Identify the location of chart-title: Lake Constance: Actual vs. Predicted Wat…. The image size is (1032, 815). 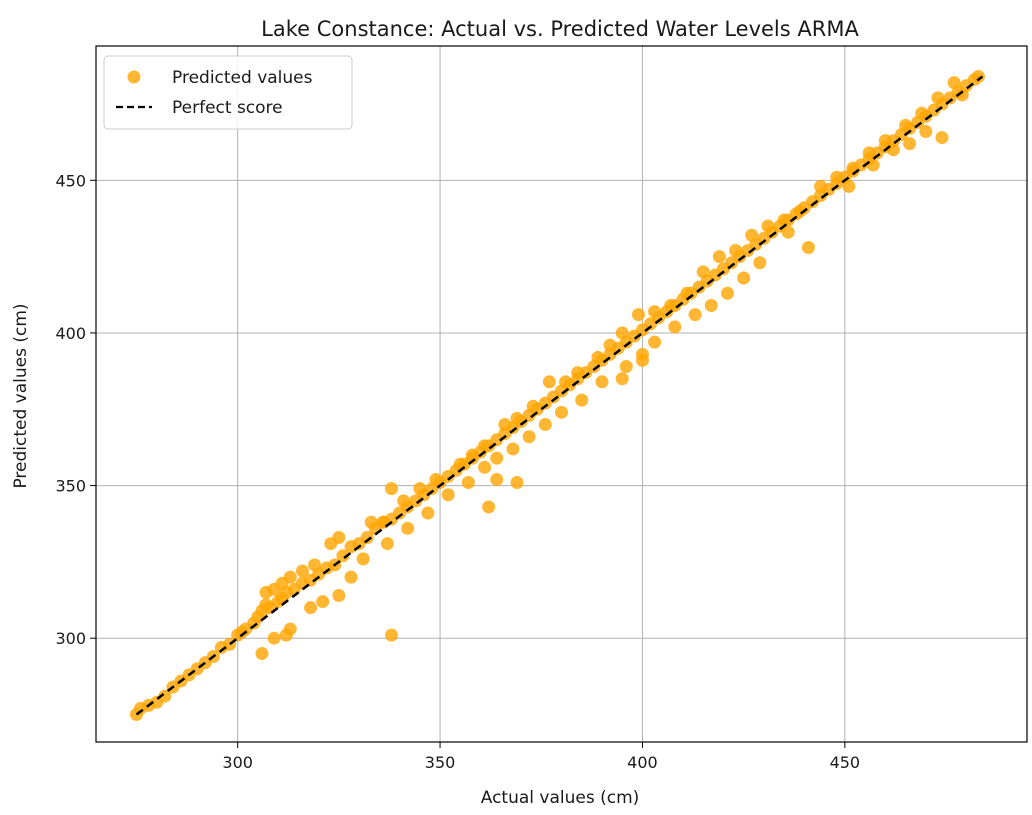
(560, 29).